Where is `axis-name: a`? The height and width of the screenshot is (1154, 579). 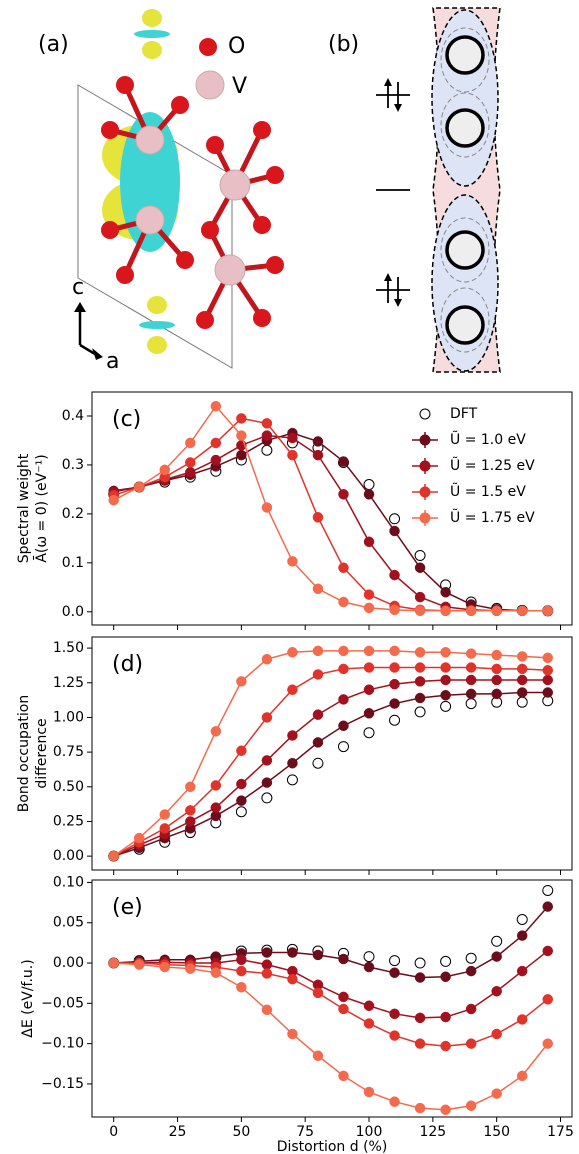 axis-name: a is located at coordinates (112, 361).